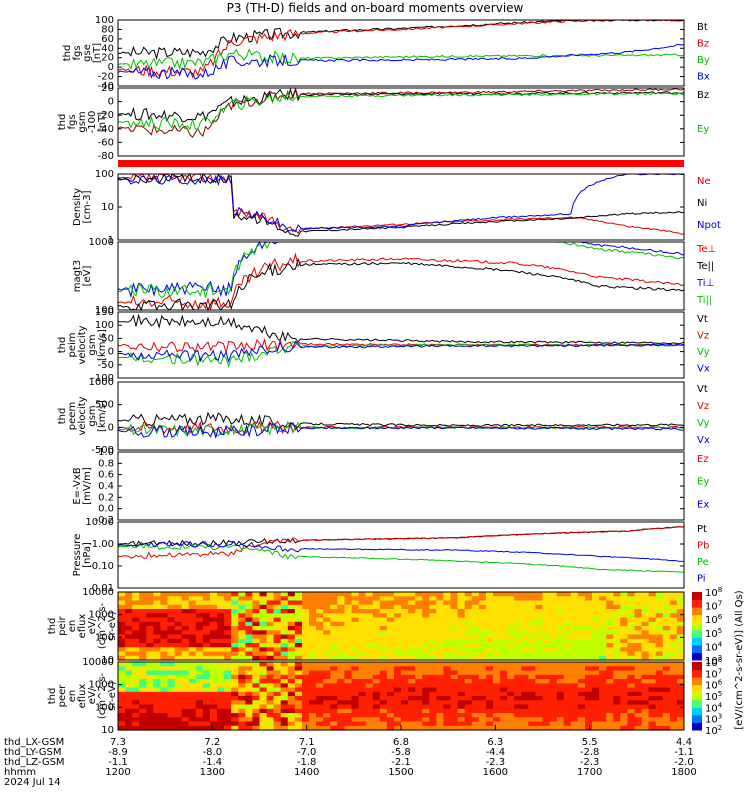 The height and width of the screenshot is (800, 750). Describe the element at coordinates (97, 53) in the screenshot. I see `y-axis-label: [nT]` at that location.